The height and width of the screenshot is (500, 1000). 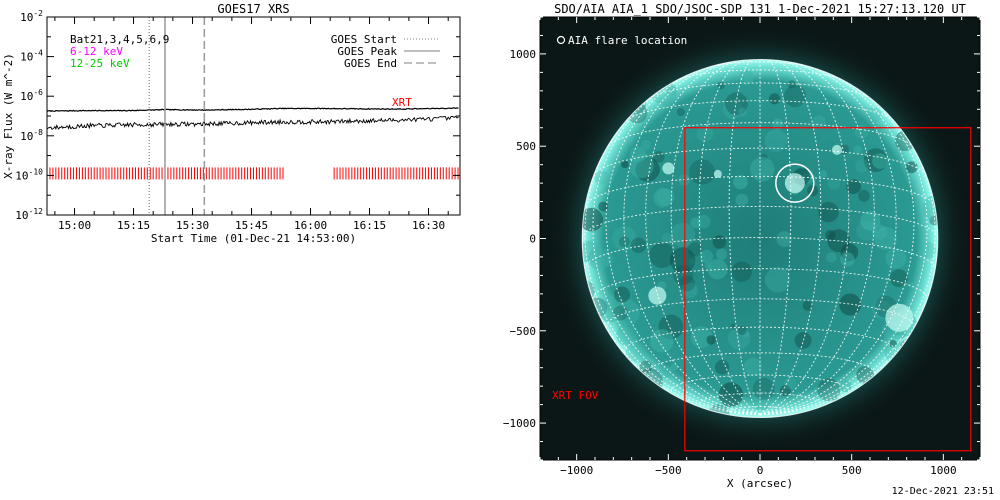 I want to click on x-tick-label: 500, so click(x=852, y=470).